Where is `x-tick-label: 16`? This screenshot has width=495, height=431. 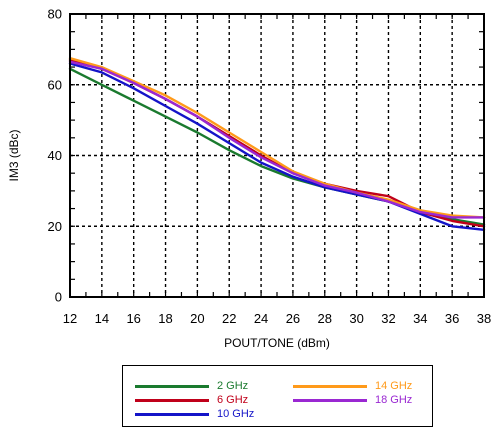
x-tick-label: 16 is located at coordinates (133, 318).